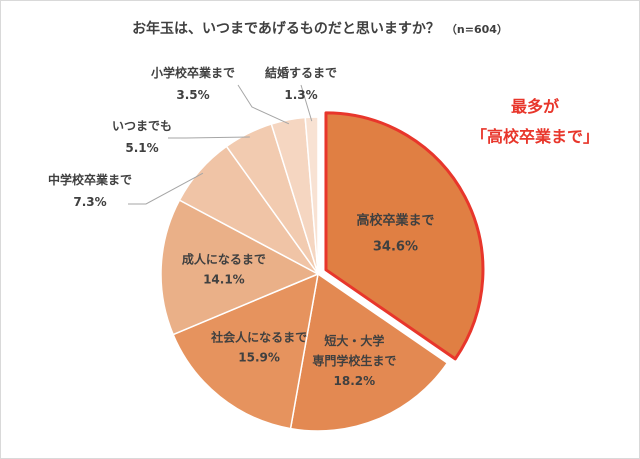 Image resolution: width=640 pixels, height=459 pixels. What do you see at coordinates (89, 202) in the screenshot?
I see `slice-5-value: 7.3%` at bounding box center [89, 202].